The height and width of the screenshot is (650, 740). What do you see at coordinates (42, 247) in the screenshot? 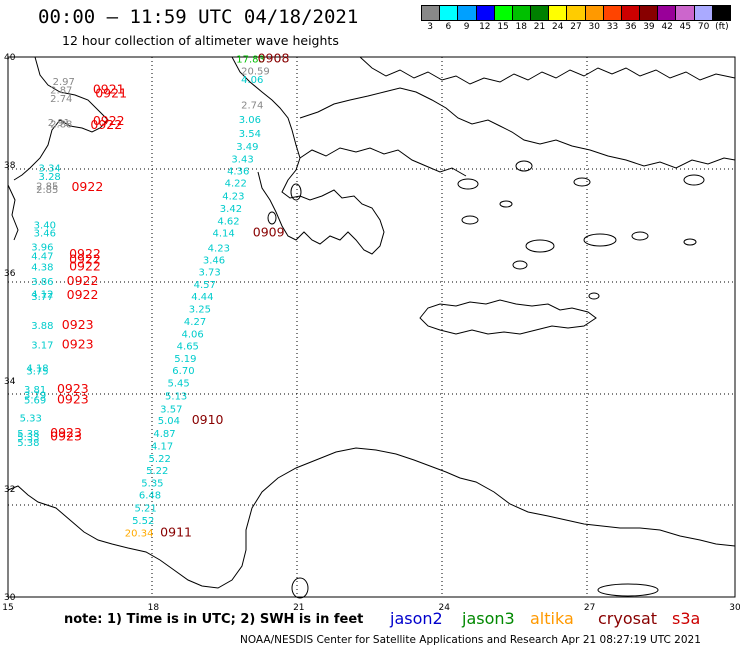
I see `wave-height-label: 3.96` at bounding box center [42, 247].